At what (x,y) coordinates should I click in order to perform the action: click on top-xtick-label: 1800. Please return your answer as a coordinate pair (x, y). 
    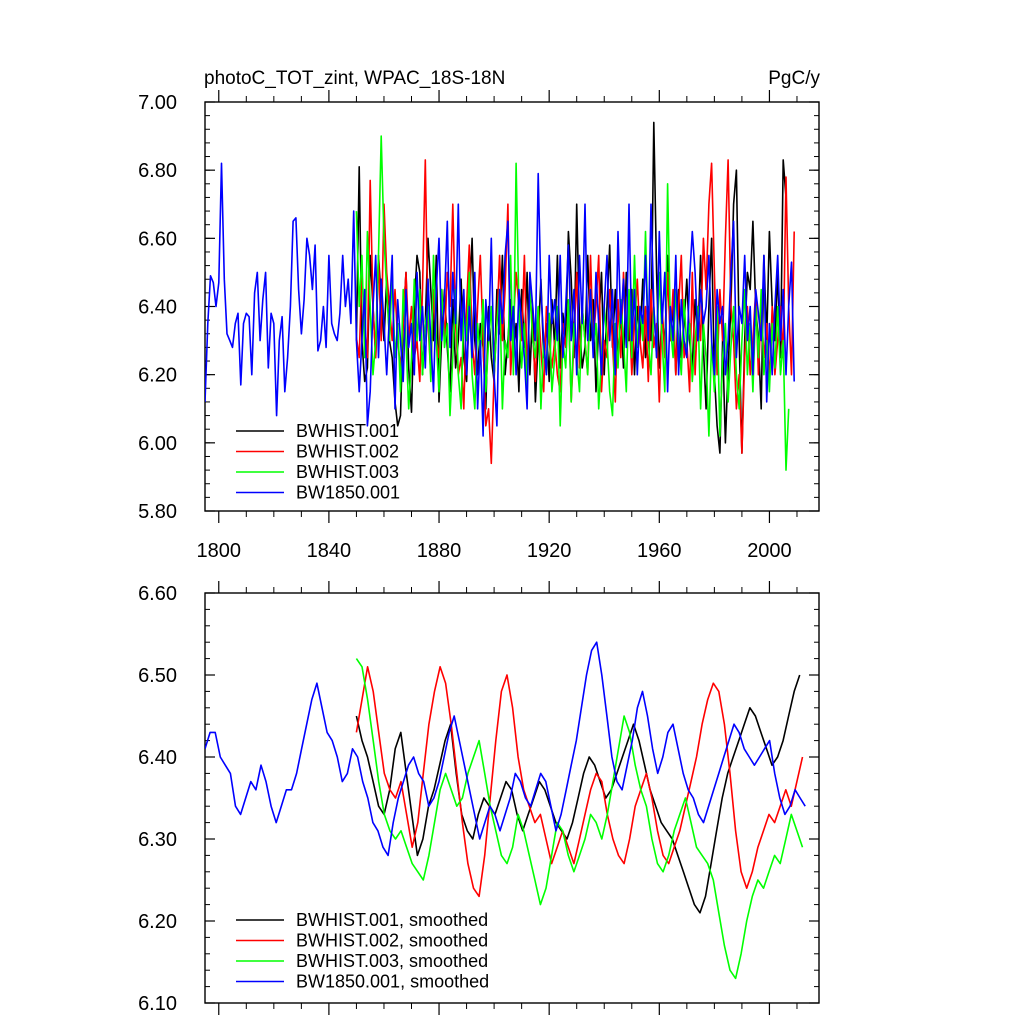
    Looking at the image, I should click on (219, 551).